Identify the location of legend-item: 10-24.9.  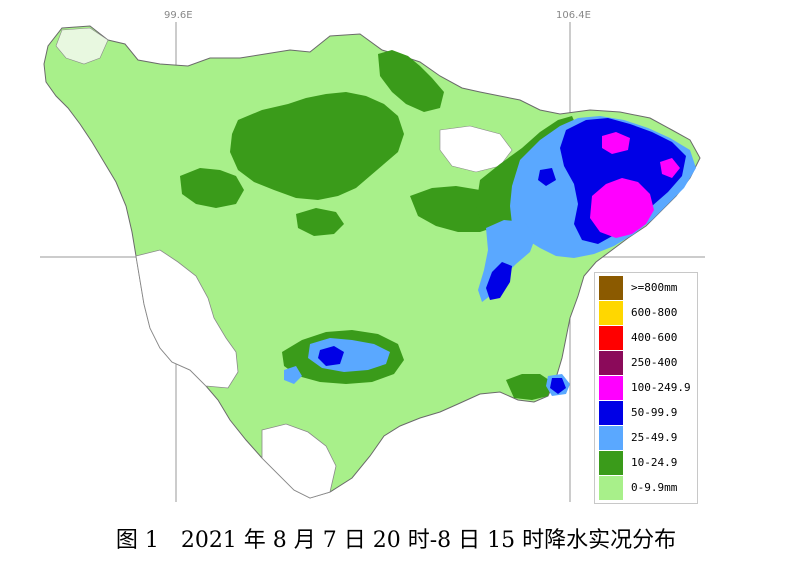
(647, 463).